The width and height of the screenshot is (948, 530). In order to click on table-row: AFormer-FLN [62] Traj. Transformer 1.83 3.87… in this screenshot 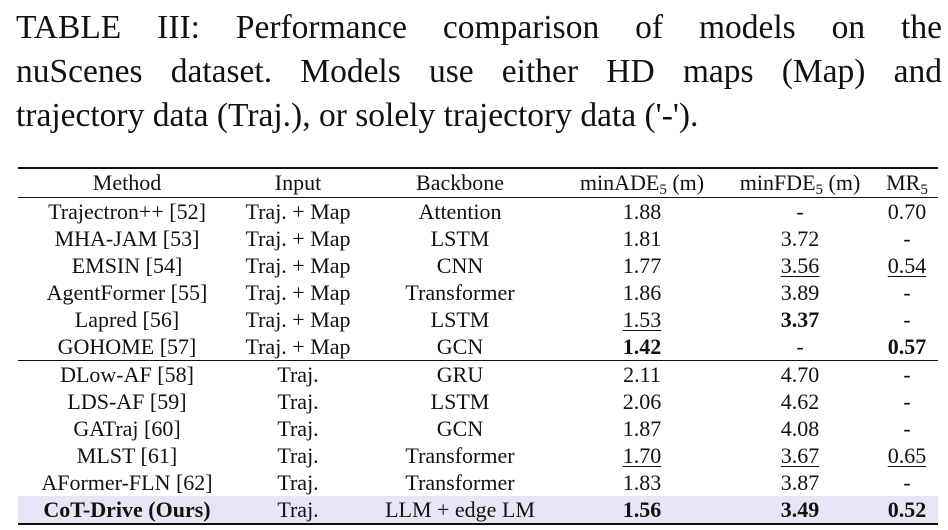, I will do `click(478, 482)`.